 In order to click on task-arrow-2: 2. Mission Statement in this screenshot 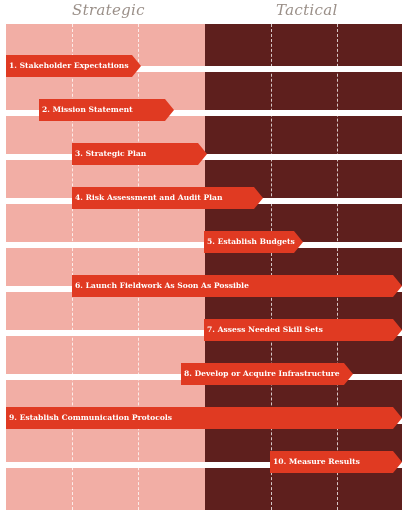, I will do `click(106, 110)`.